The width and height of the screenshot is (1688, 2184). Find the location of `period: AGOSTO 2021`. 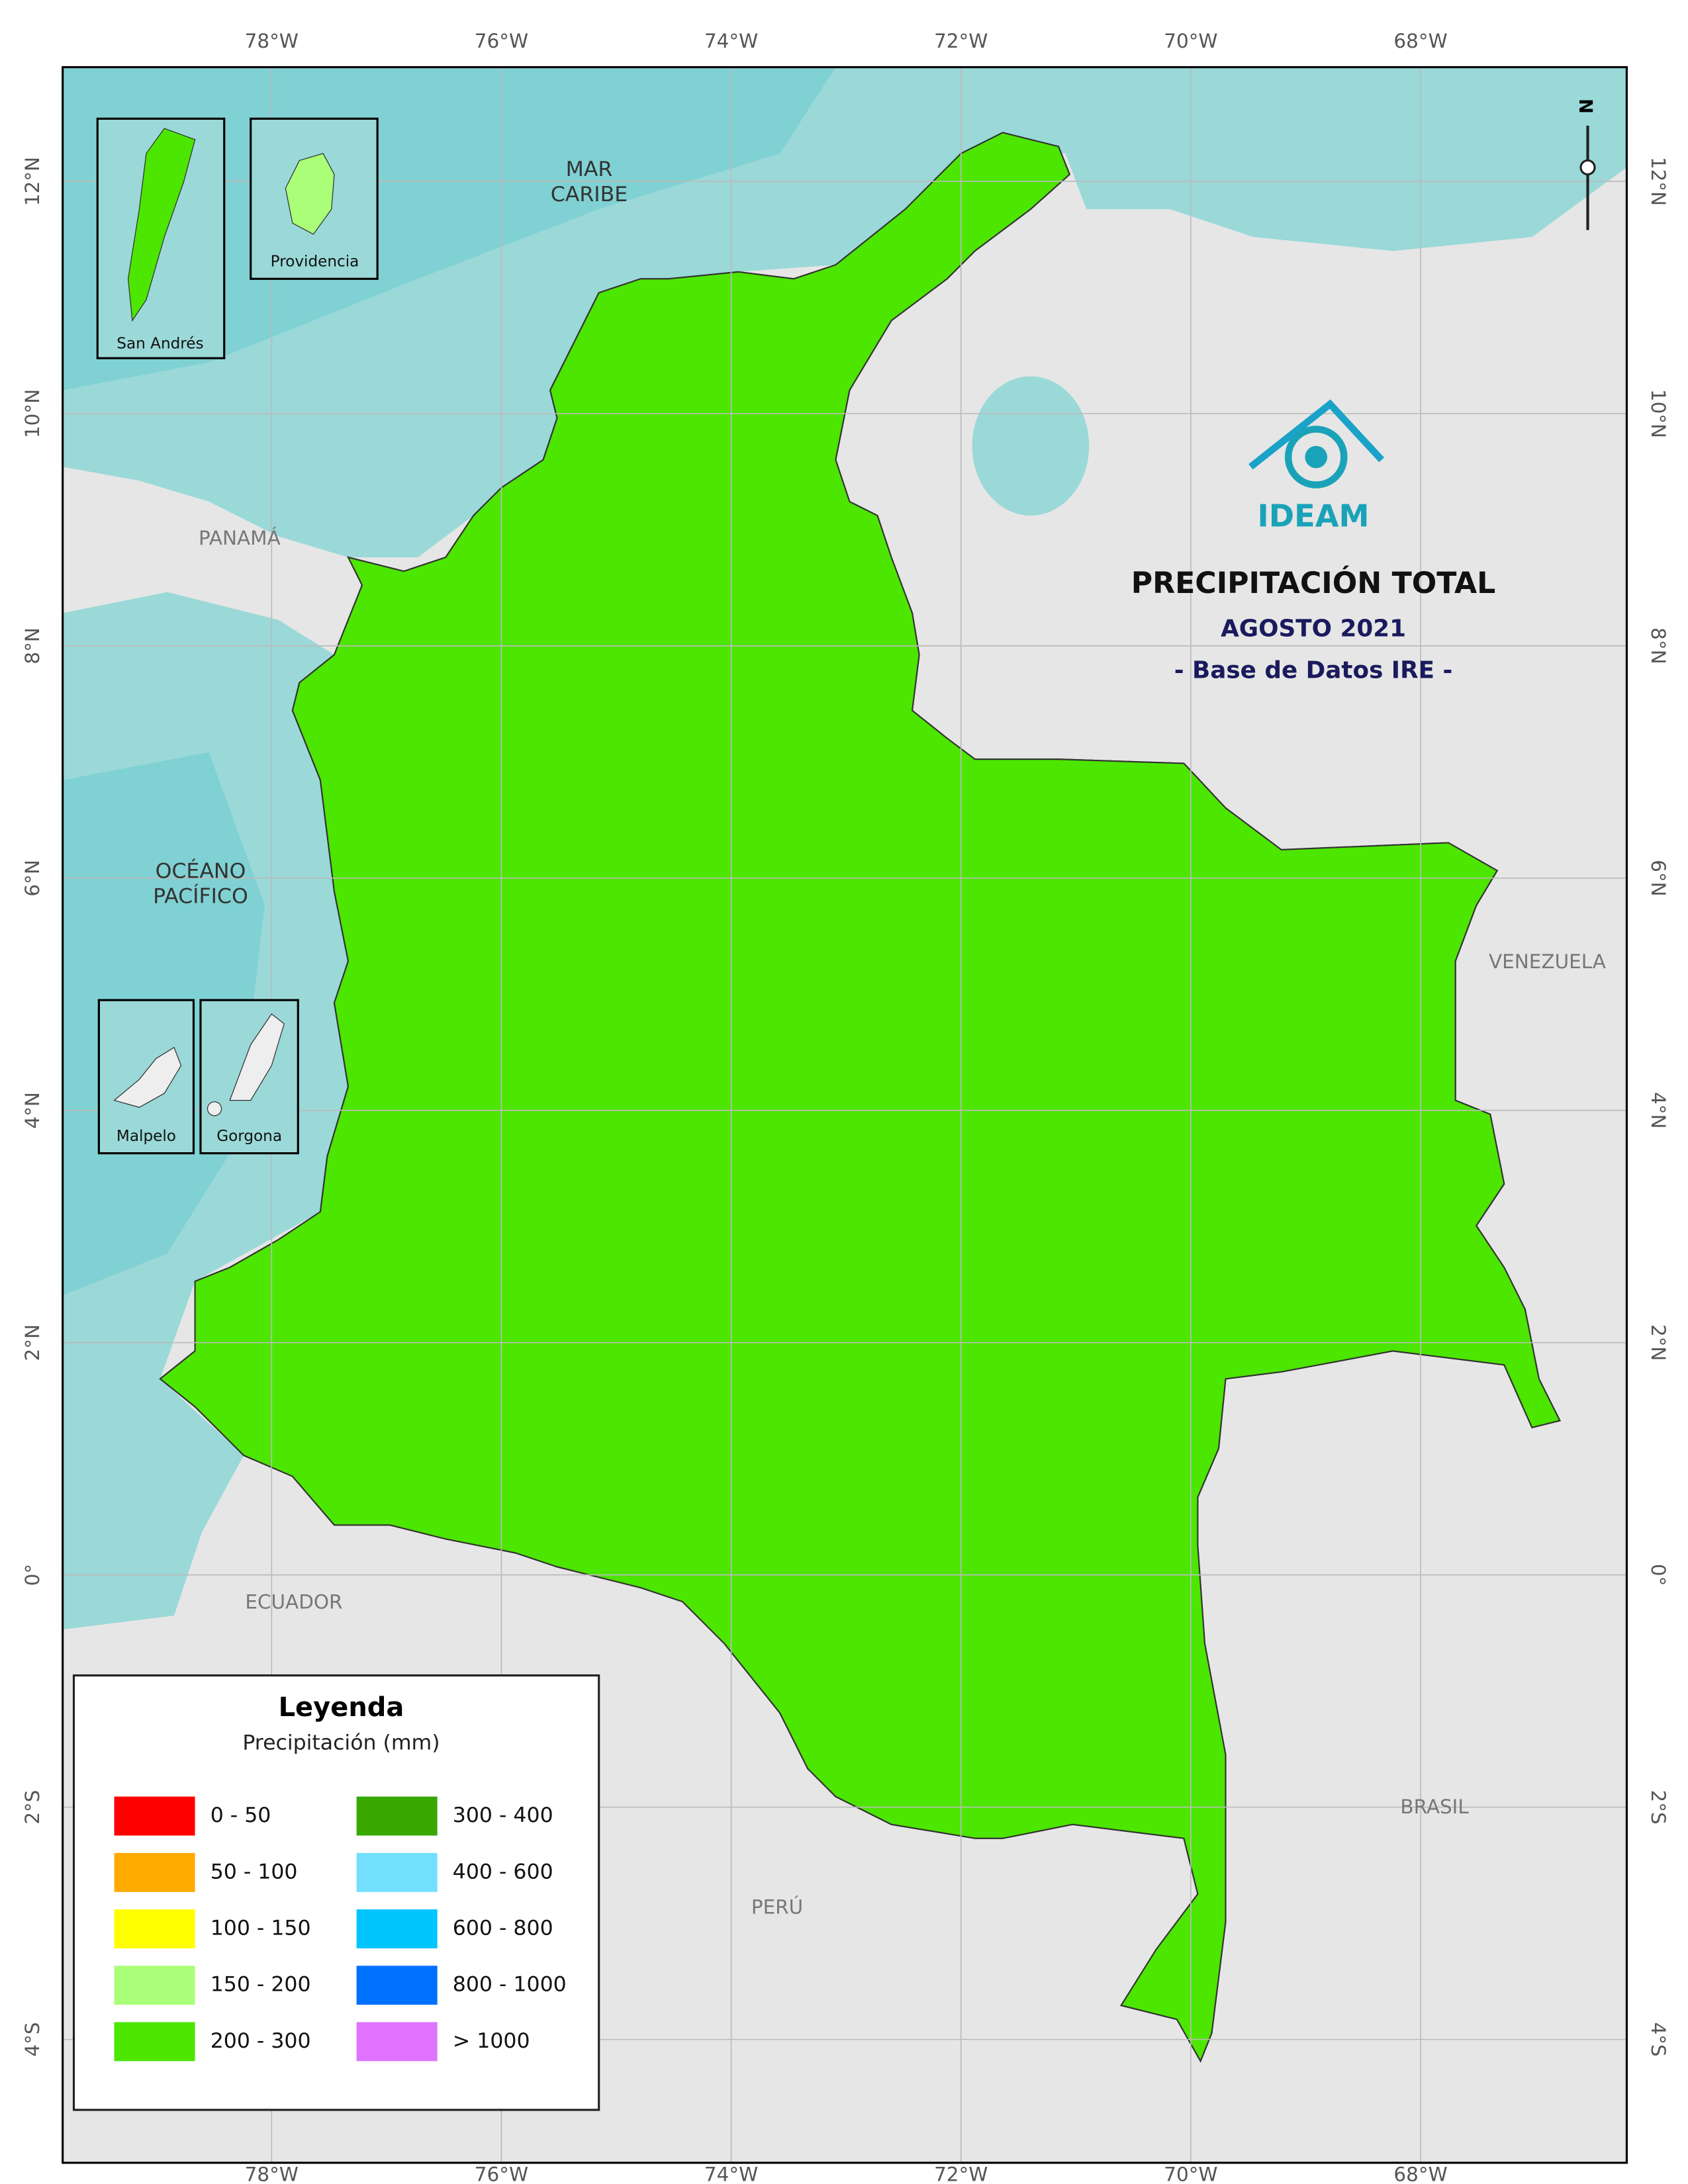

period: AGOSTO 2021 is located at coordinates (1313, 628).